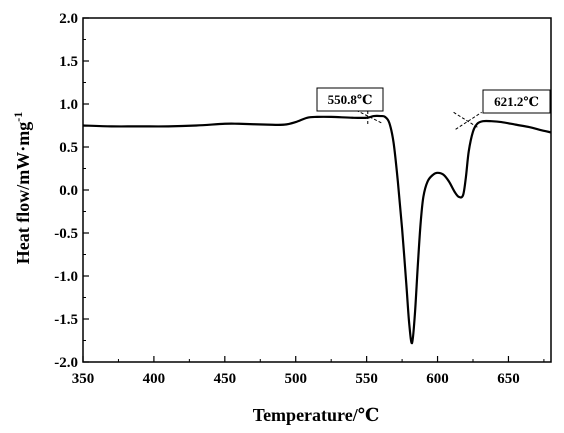 Image resolution: width=564 pixels, height=433 pixels. I want to click on annotations: 550.8℃ 621.2℃, so click(433, 108).